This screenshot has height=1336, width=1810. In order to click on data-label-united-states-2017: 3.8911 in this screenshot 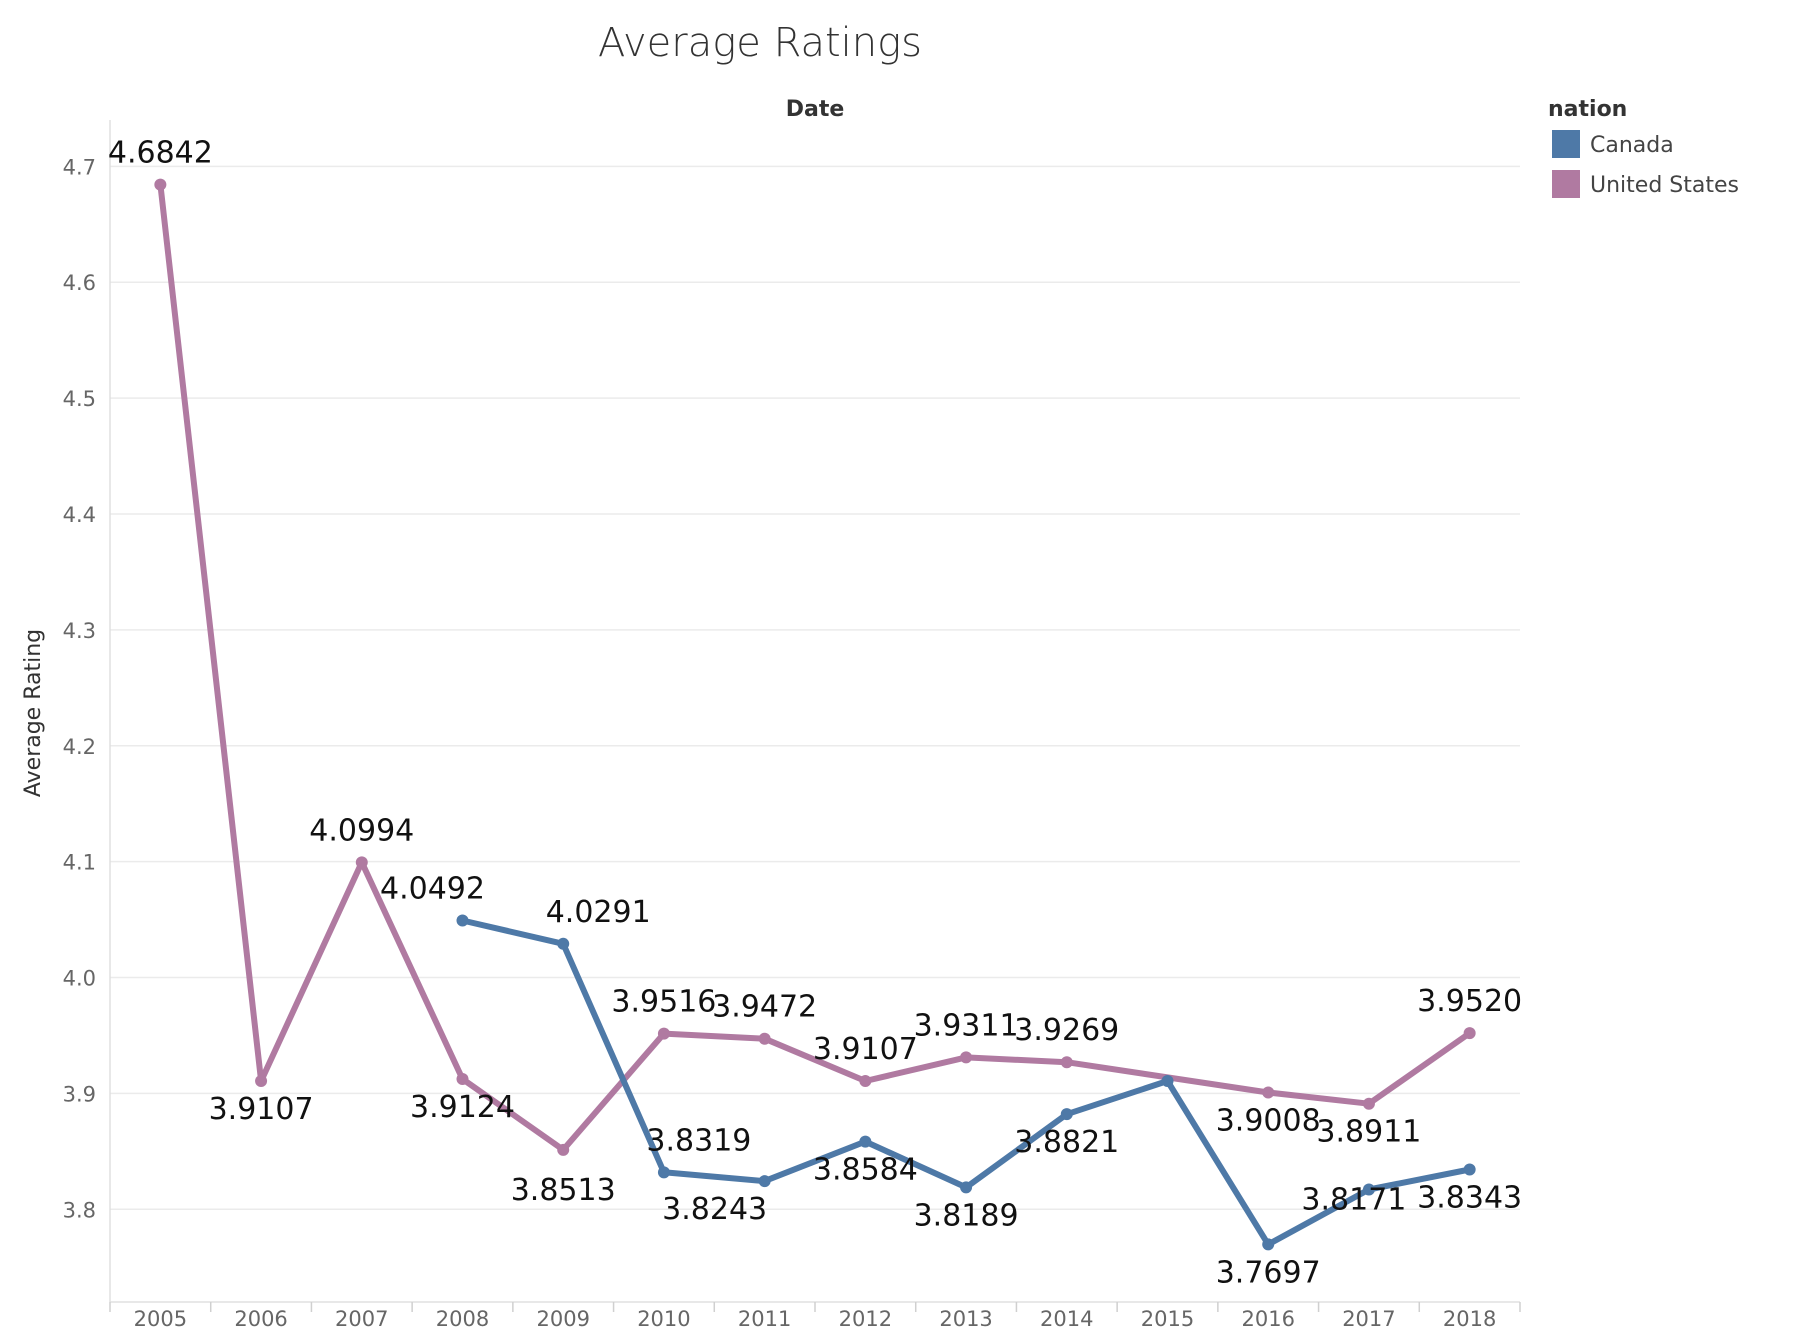, I will do `click(1368, 1132)`.